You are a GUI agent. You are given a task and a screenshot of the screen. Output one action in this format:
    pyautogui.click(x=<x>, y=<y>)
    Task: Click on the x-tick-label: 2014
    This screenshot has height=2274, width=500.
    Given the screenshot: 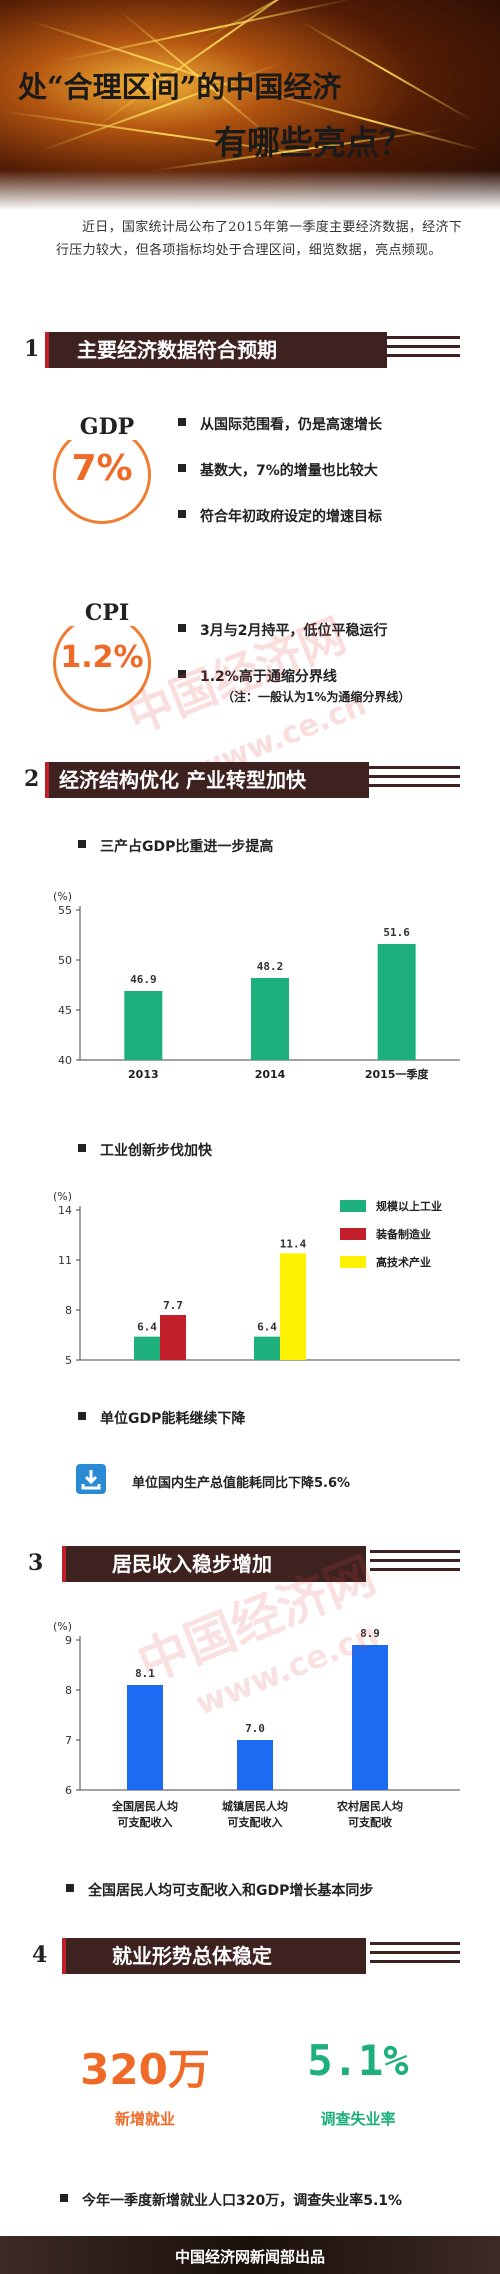 What is the action you would take?
    pyautogui.click(x=270, y=1074)
    